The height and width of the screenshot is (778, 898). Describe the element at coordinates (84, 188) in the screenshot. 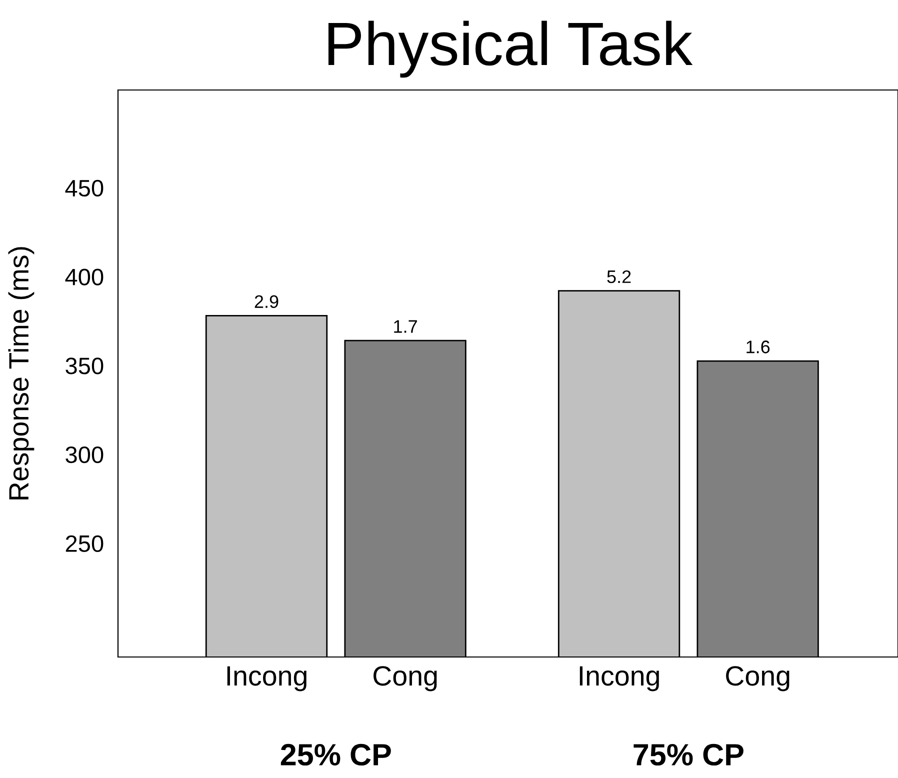

I see `y-tick-label: 450` at that location.